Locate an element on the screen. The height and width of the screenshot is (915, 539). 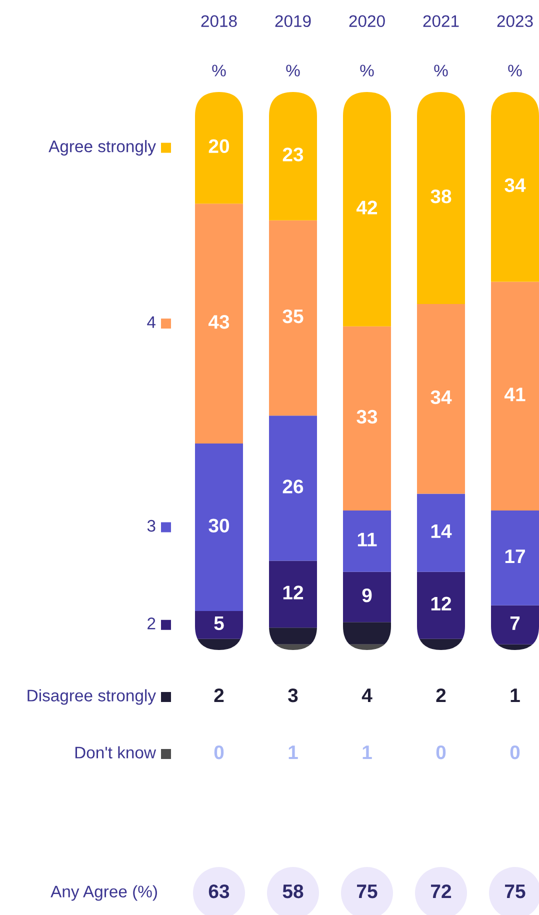
text: 72 is located at coordinates (441, 891).